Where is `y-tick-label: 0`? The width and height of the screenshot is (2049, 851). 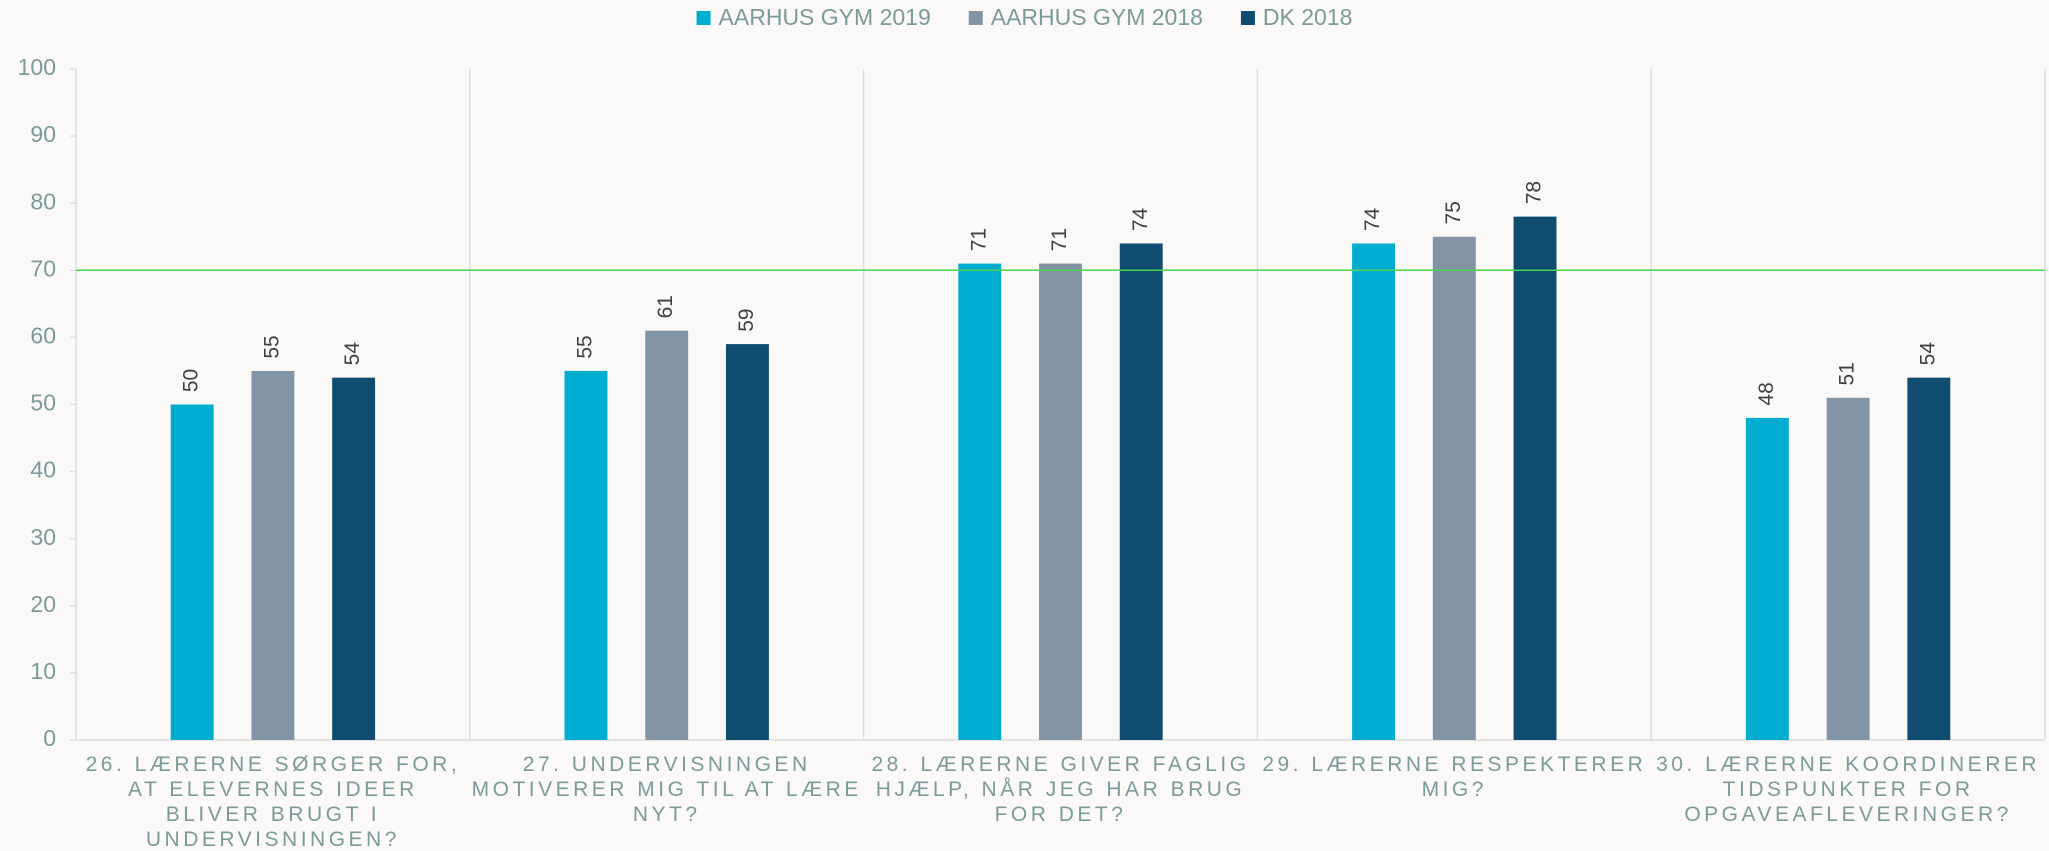 y-tick-label: 0 is located at coordinates (49, 738).